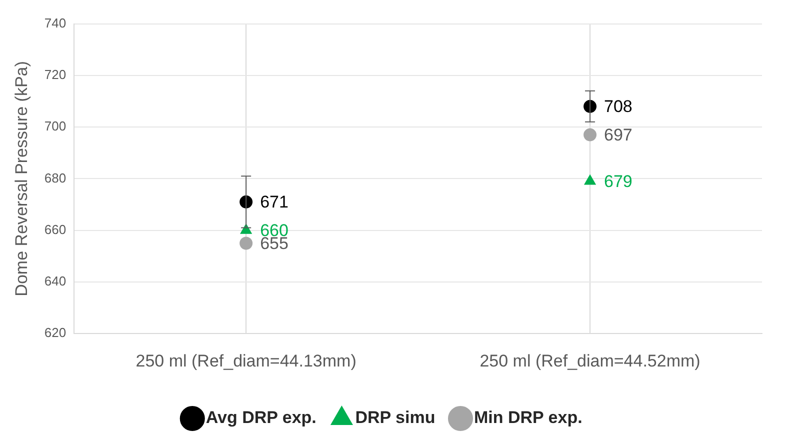 This screenshot has width=790, height=445. Describe the element at coordinates (590, 360) in the screenshot. I see `x-tick-label: 250 ml (Ref_diam=44.52mm)` at that location.